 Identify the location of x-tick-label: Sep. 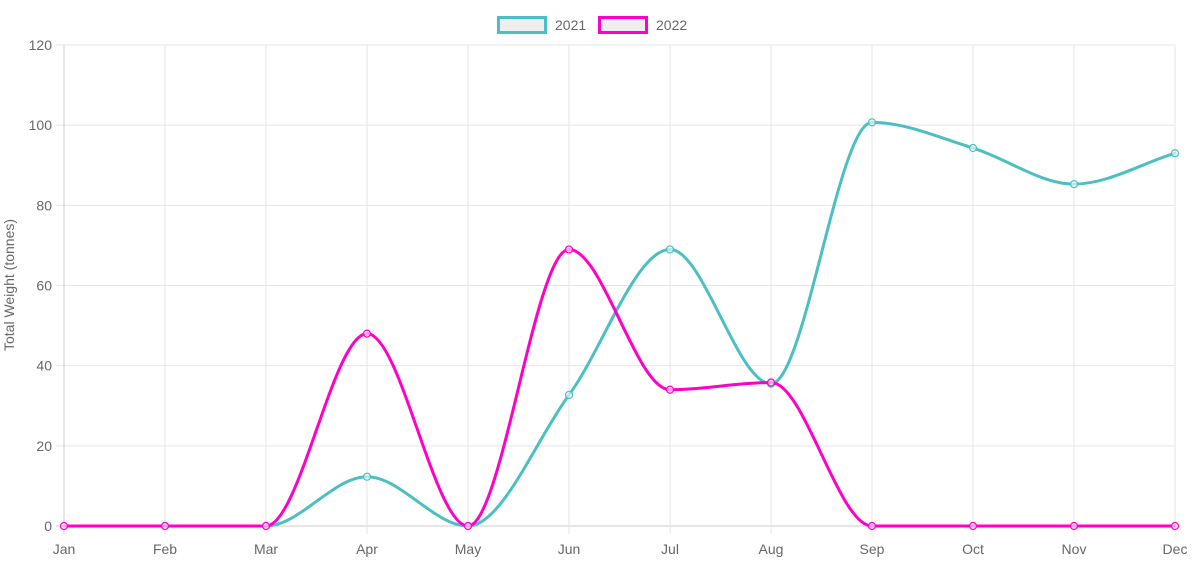
(872, 549).